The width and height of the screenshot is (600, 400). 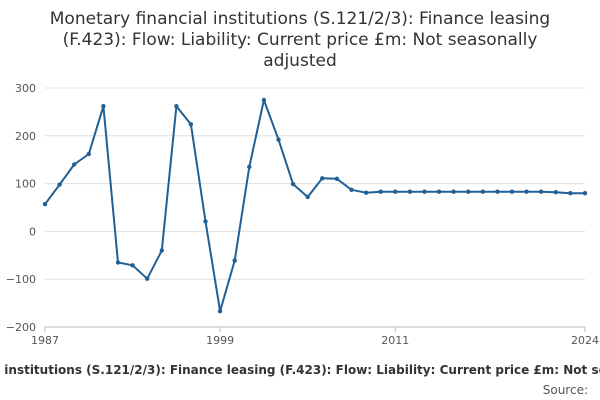 I want to click on source-label: Source:, so click(x=565, y=390).